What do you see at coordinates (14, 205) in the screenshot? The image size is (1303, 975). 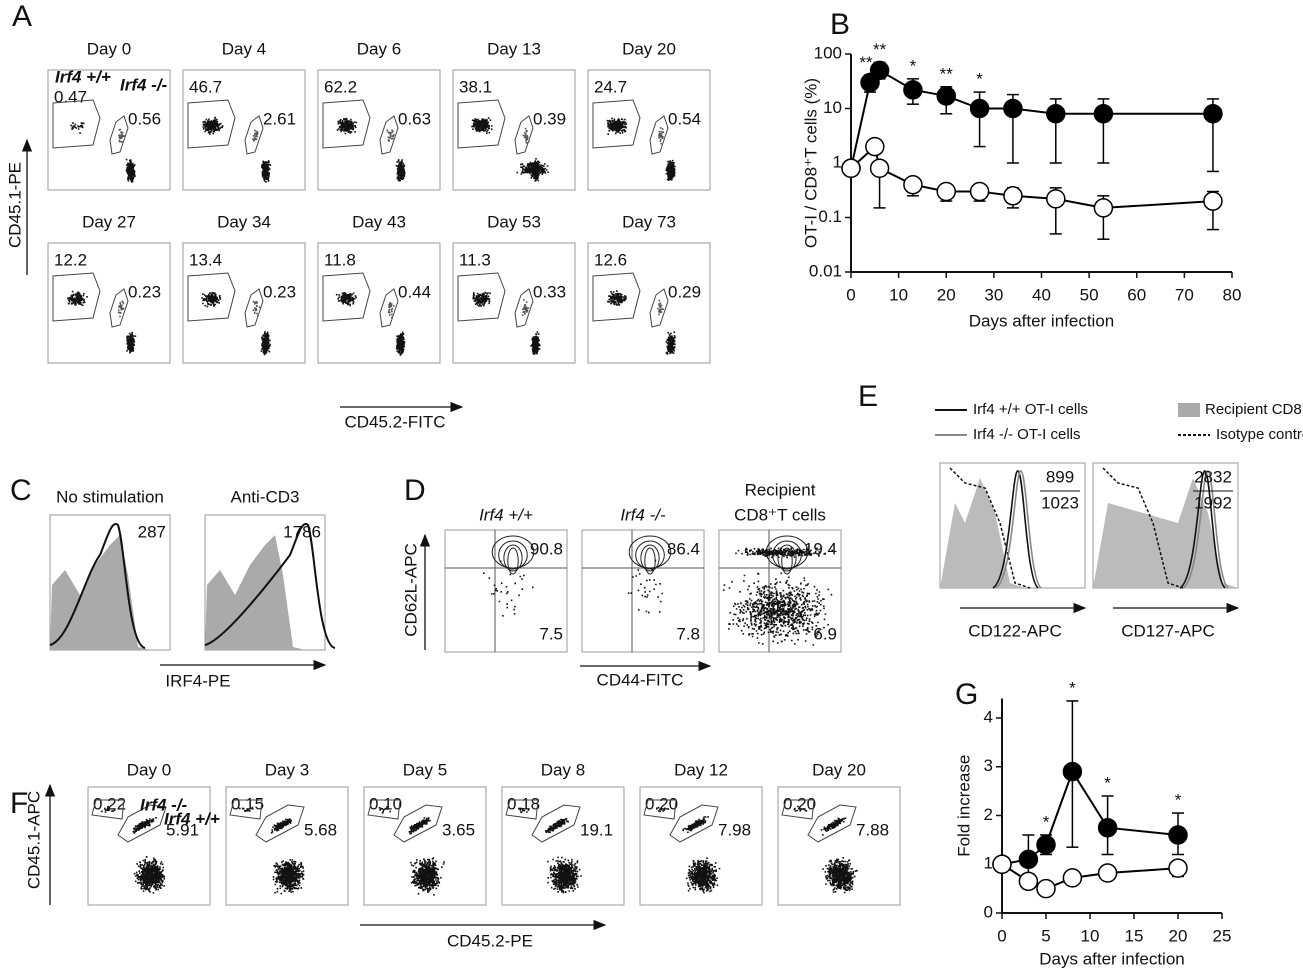 I see `axis-label: CD45.1-PE` at bounding box center [14, 205].